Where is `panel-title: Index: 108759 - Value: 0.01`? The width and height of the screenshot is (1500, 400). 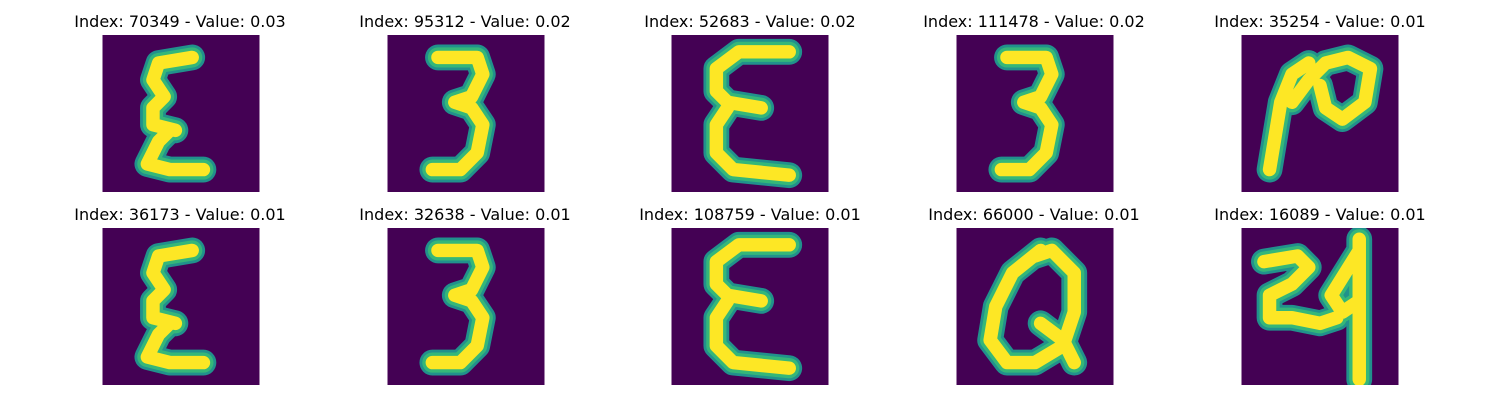
panel-title: Index: 108759 - Value: 0.01 is located at coordinates (750, 214).